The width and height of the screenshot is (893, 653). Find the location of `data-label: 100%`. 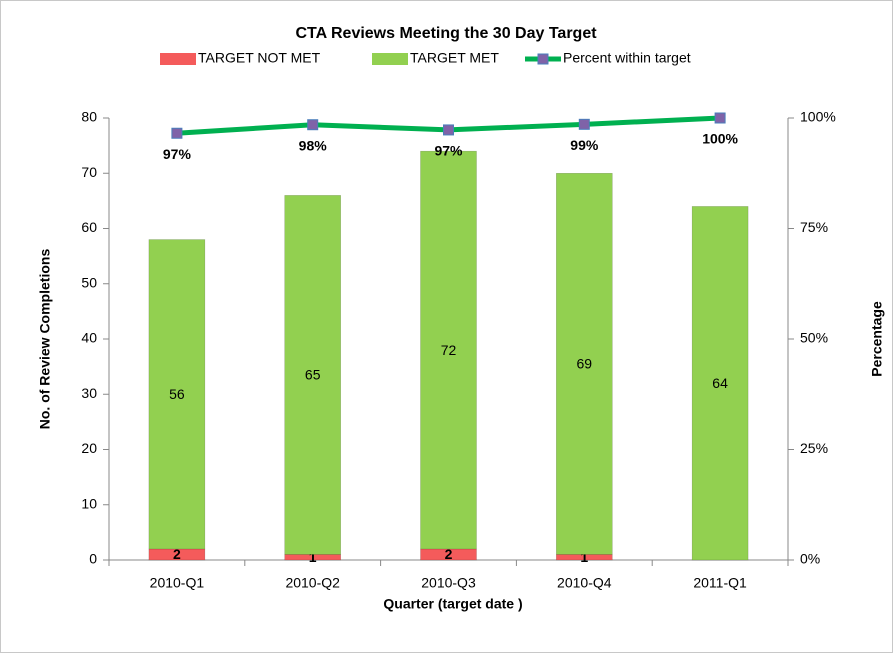

data-label: 100% is located at coordinates (720, 139).